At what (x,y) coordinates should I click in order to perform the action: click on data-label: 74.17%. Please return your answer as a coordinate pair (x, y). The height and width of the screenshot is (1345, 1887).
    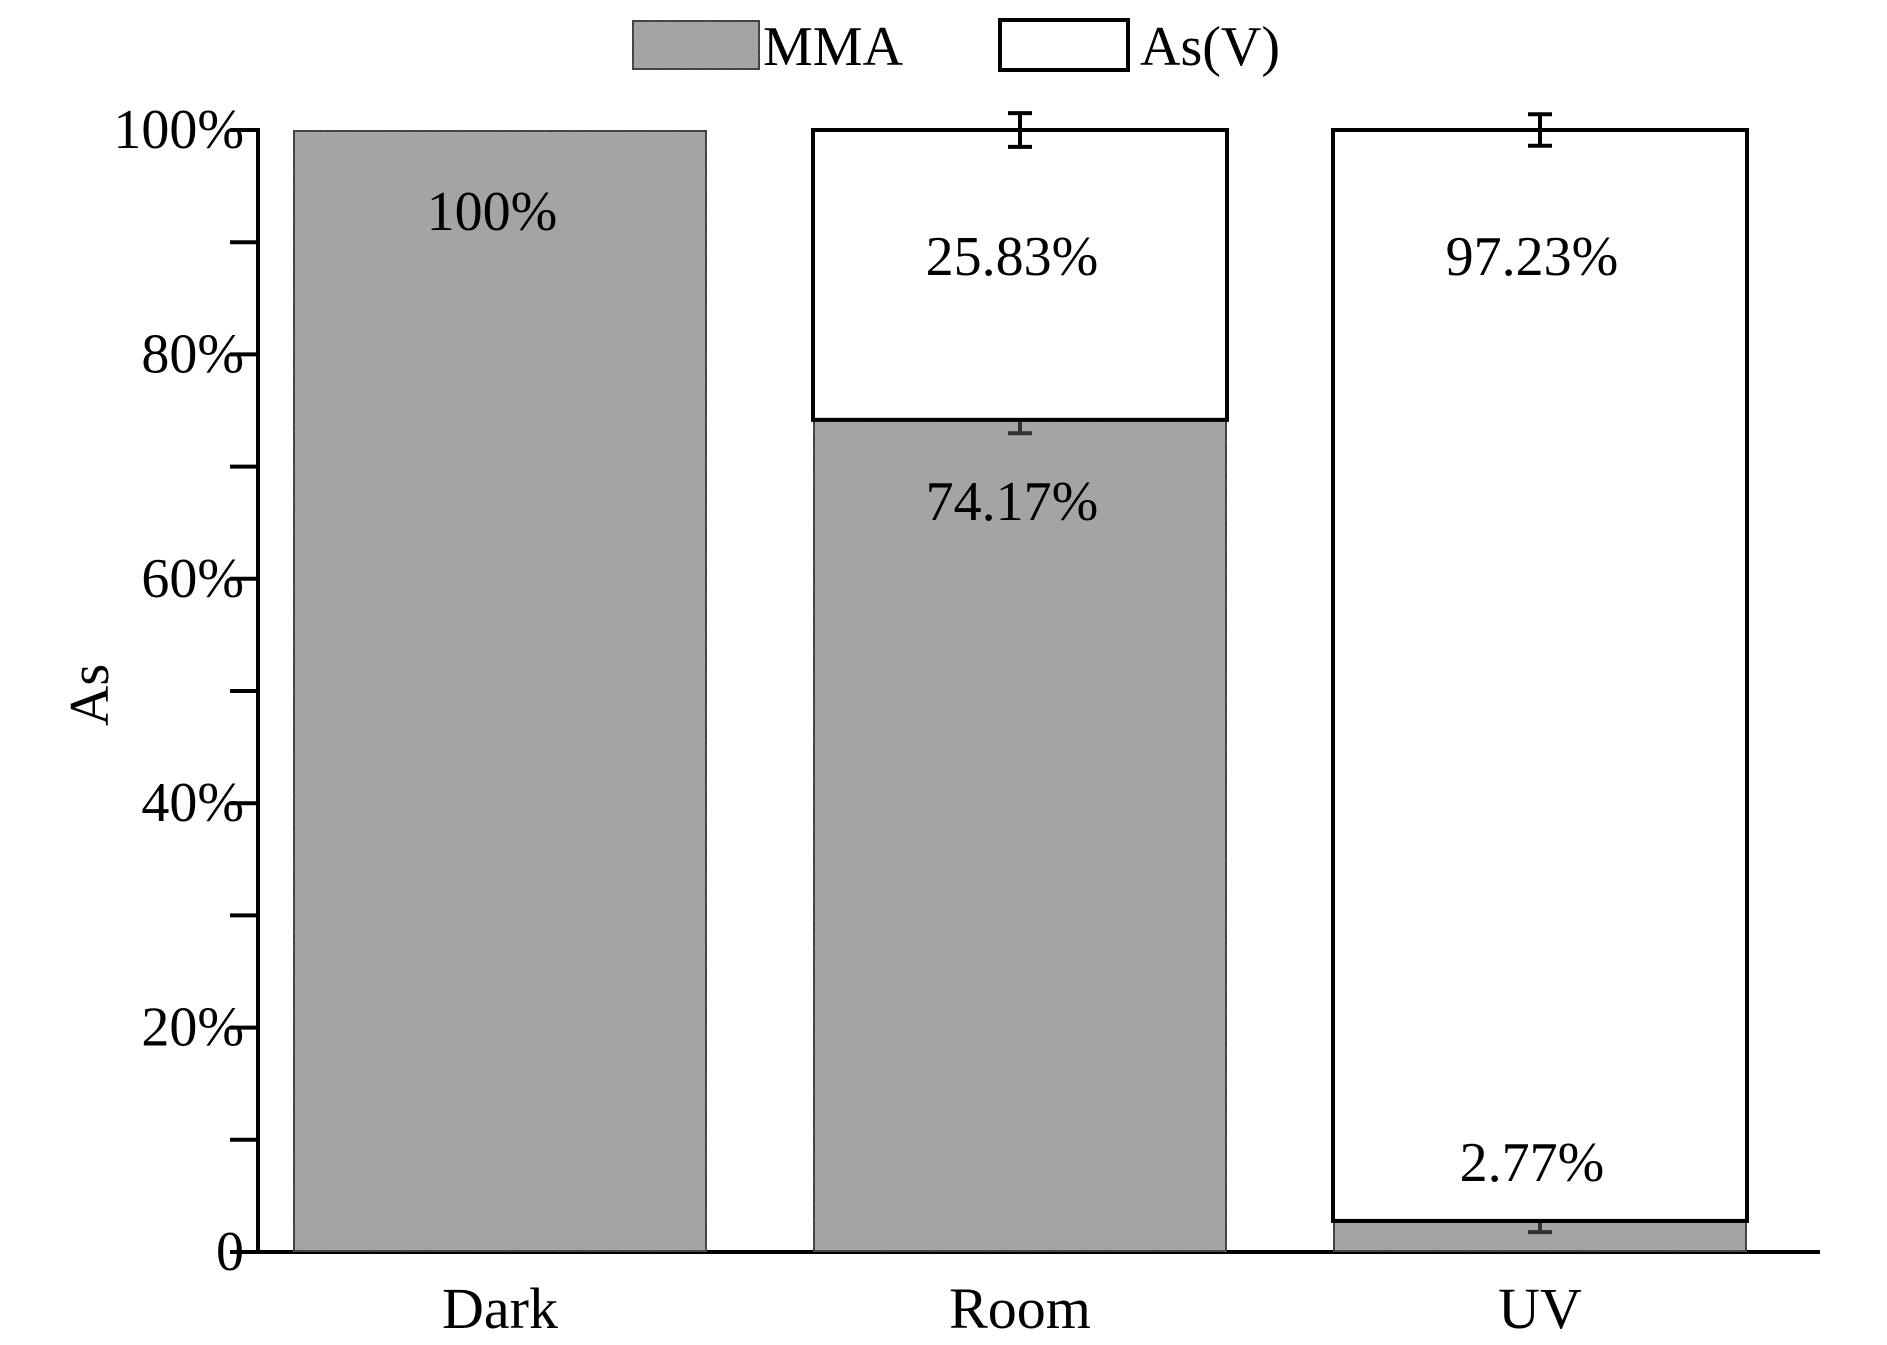
    Looking at the image, I should click on (1012, 502).